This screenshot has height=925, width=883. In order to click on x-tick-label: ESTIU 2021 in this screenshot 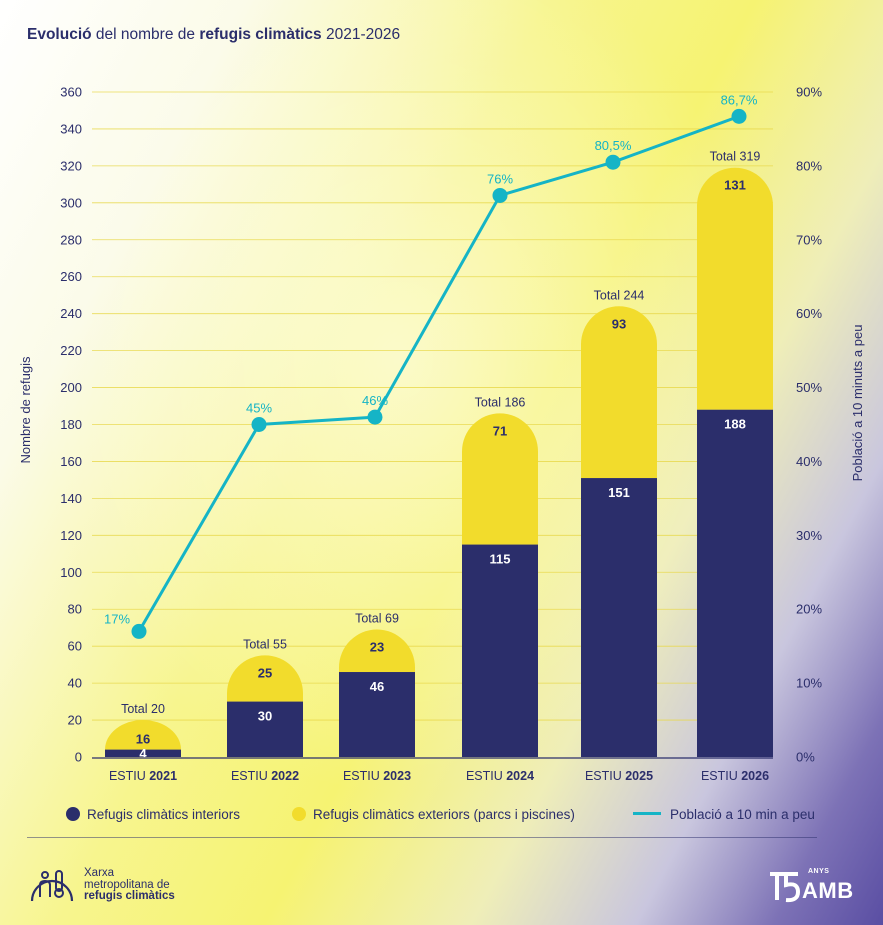, I will do `click(143, 776)`.